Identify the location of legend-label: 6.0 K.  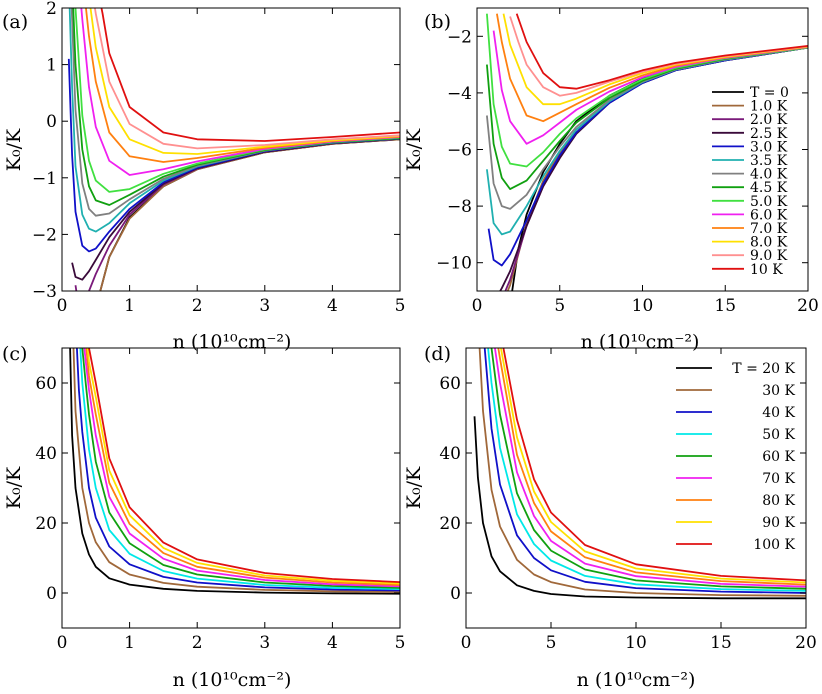
(769, 215).